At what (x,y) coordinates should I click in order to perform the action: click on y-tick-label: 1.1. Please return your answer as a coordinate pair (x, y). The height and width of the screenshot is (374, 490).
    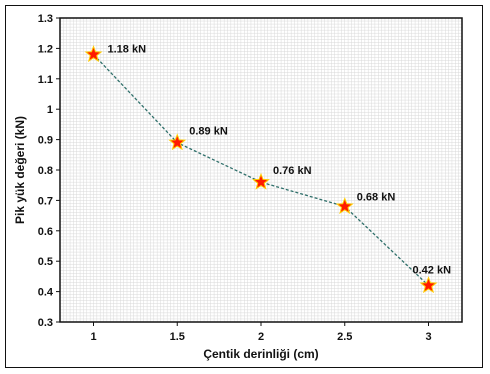
    Looking at the image, I should click on (45, 80).